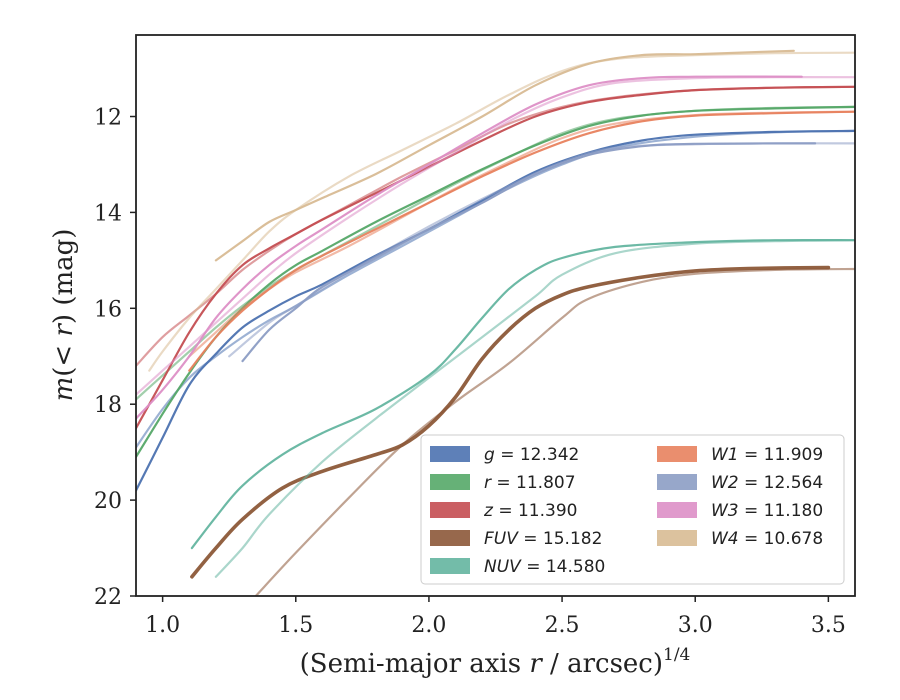 This screenshot has width=900, height=700. What do you see at coordinates (695, 625) in the screenshot?
I see `x-tick-label: 3.0` at bounding box center [695, 625].